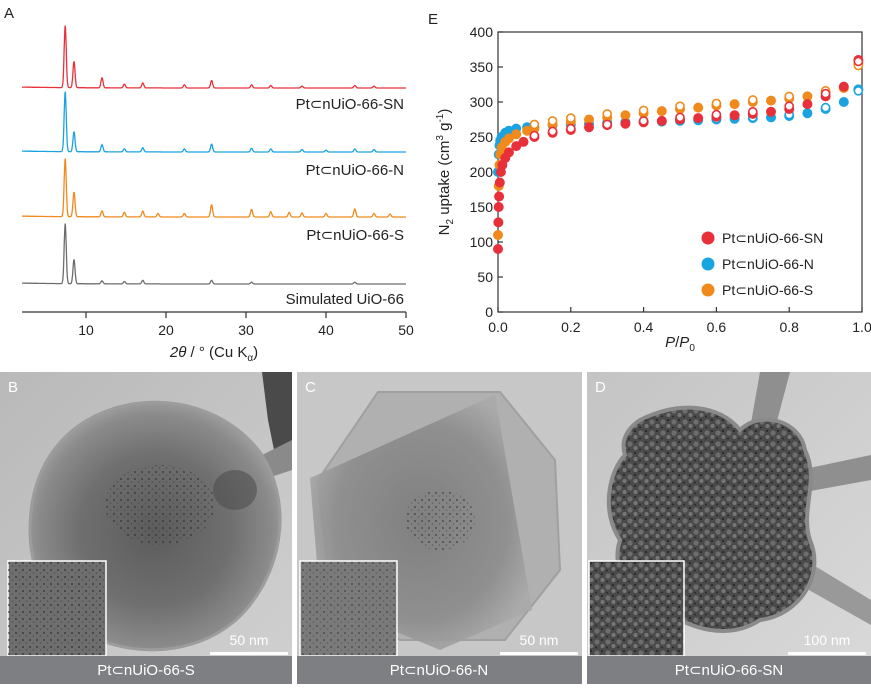 This screenshot has height=689, width=871. What do you see at coordinates (680, 344) in the screenshot?
I see `isotherm-x-axis-title: P/P0` at bounding box center [680, 344].